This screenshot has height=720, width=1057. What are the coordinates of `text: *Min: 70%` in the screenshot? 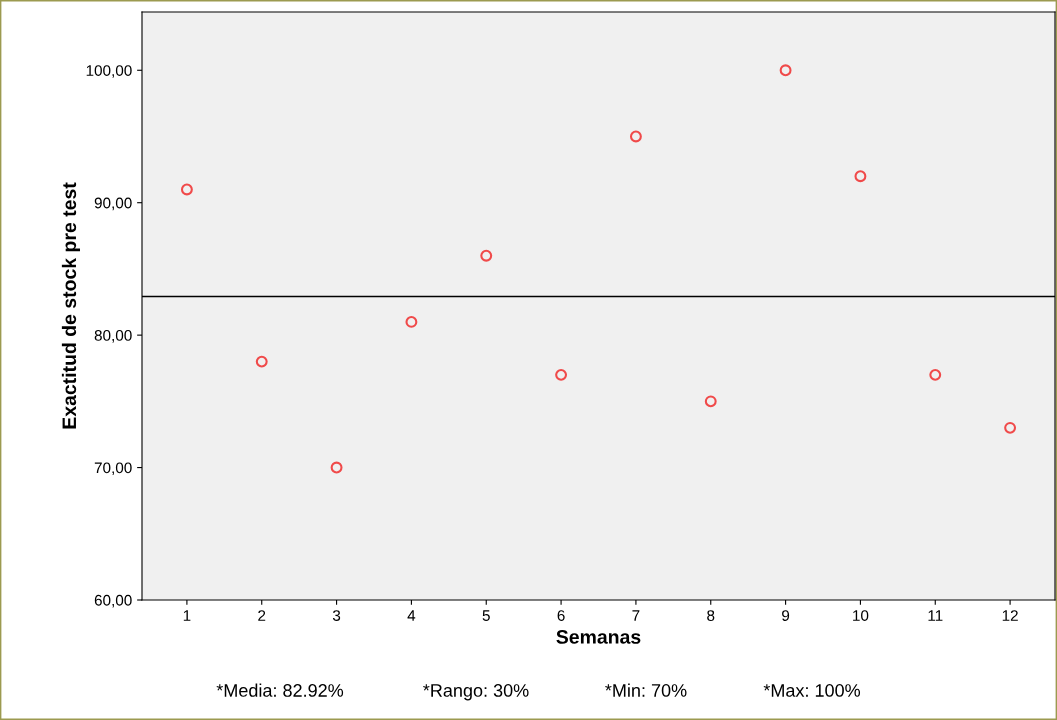 It's located at (646, 690).